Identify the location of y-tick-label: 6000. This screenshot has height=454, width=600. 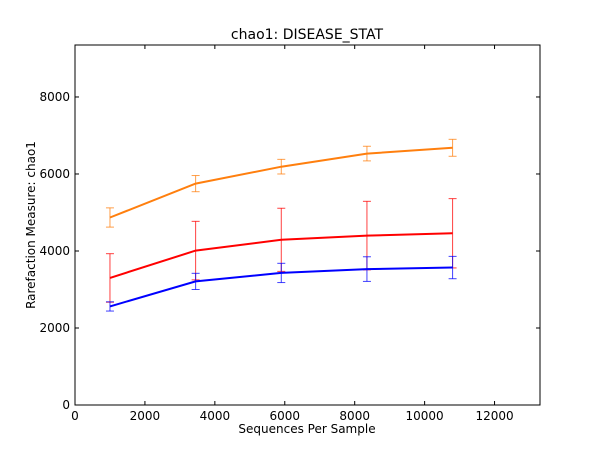
(54, 174).